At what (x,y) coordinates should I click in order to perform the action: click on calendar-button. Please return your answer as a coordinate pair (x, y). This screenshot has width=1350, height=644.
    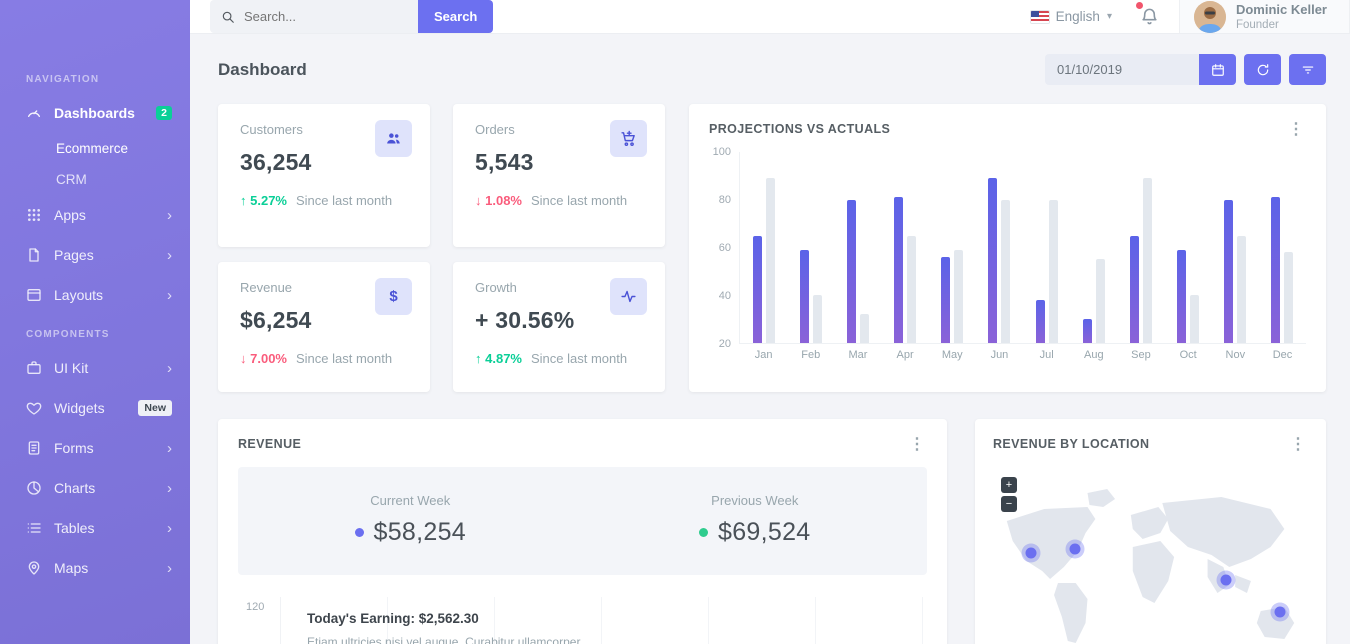
    Looking at the image, I should click on (1217, 69).